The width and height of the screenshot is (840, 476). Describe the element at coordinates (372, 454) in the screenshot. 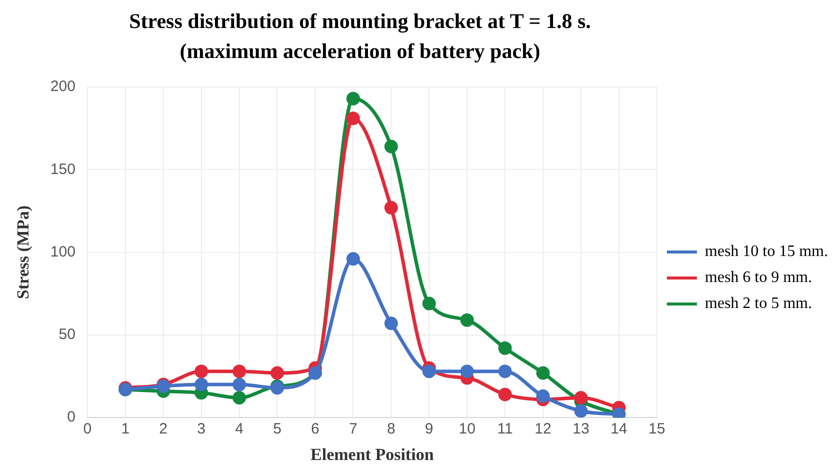

I see `x-axis-title: Element Position` at that location.